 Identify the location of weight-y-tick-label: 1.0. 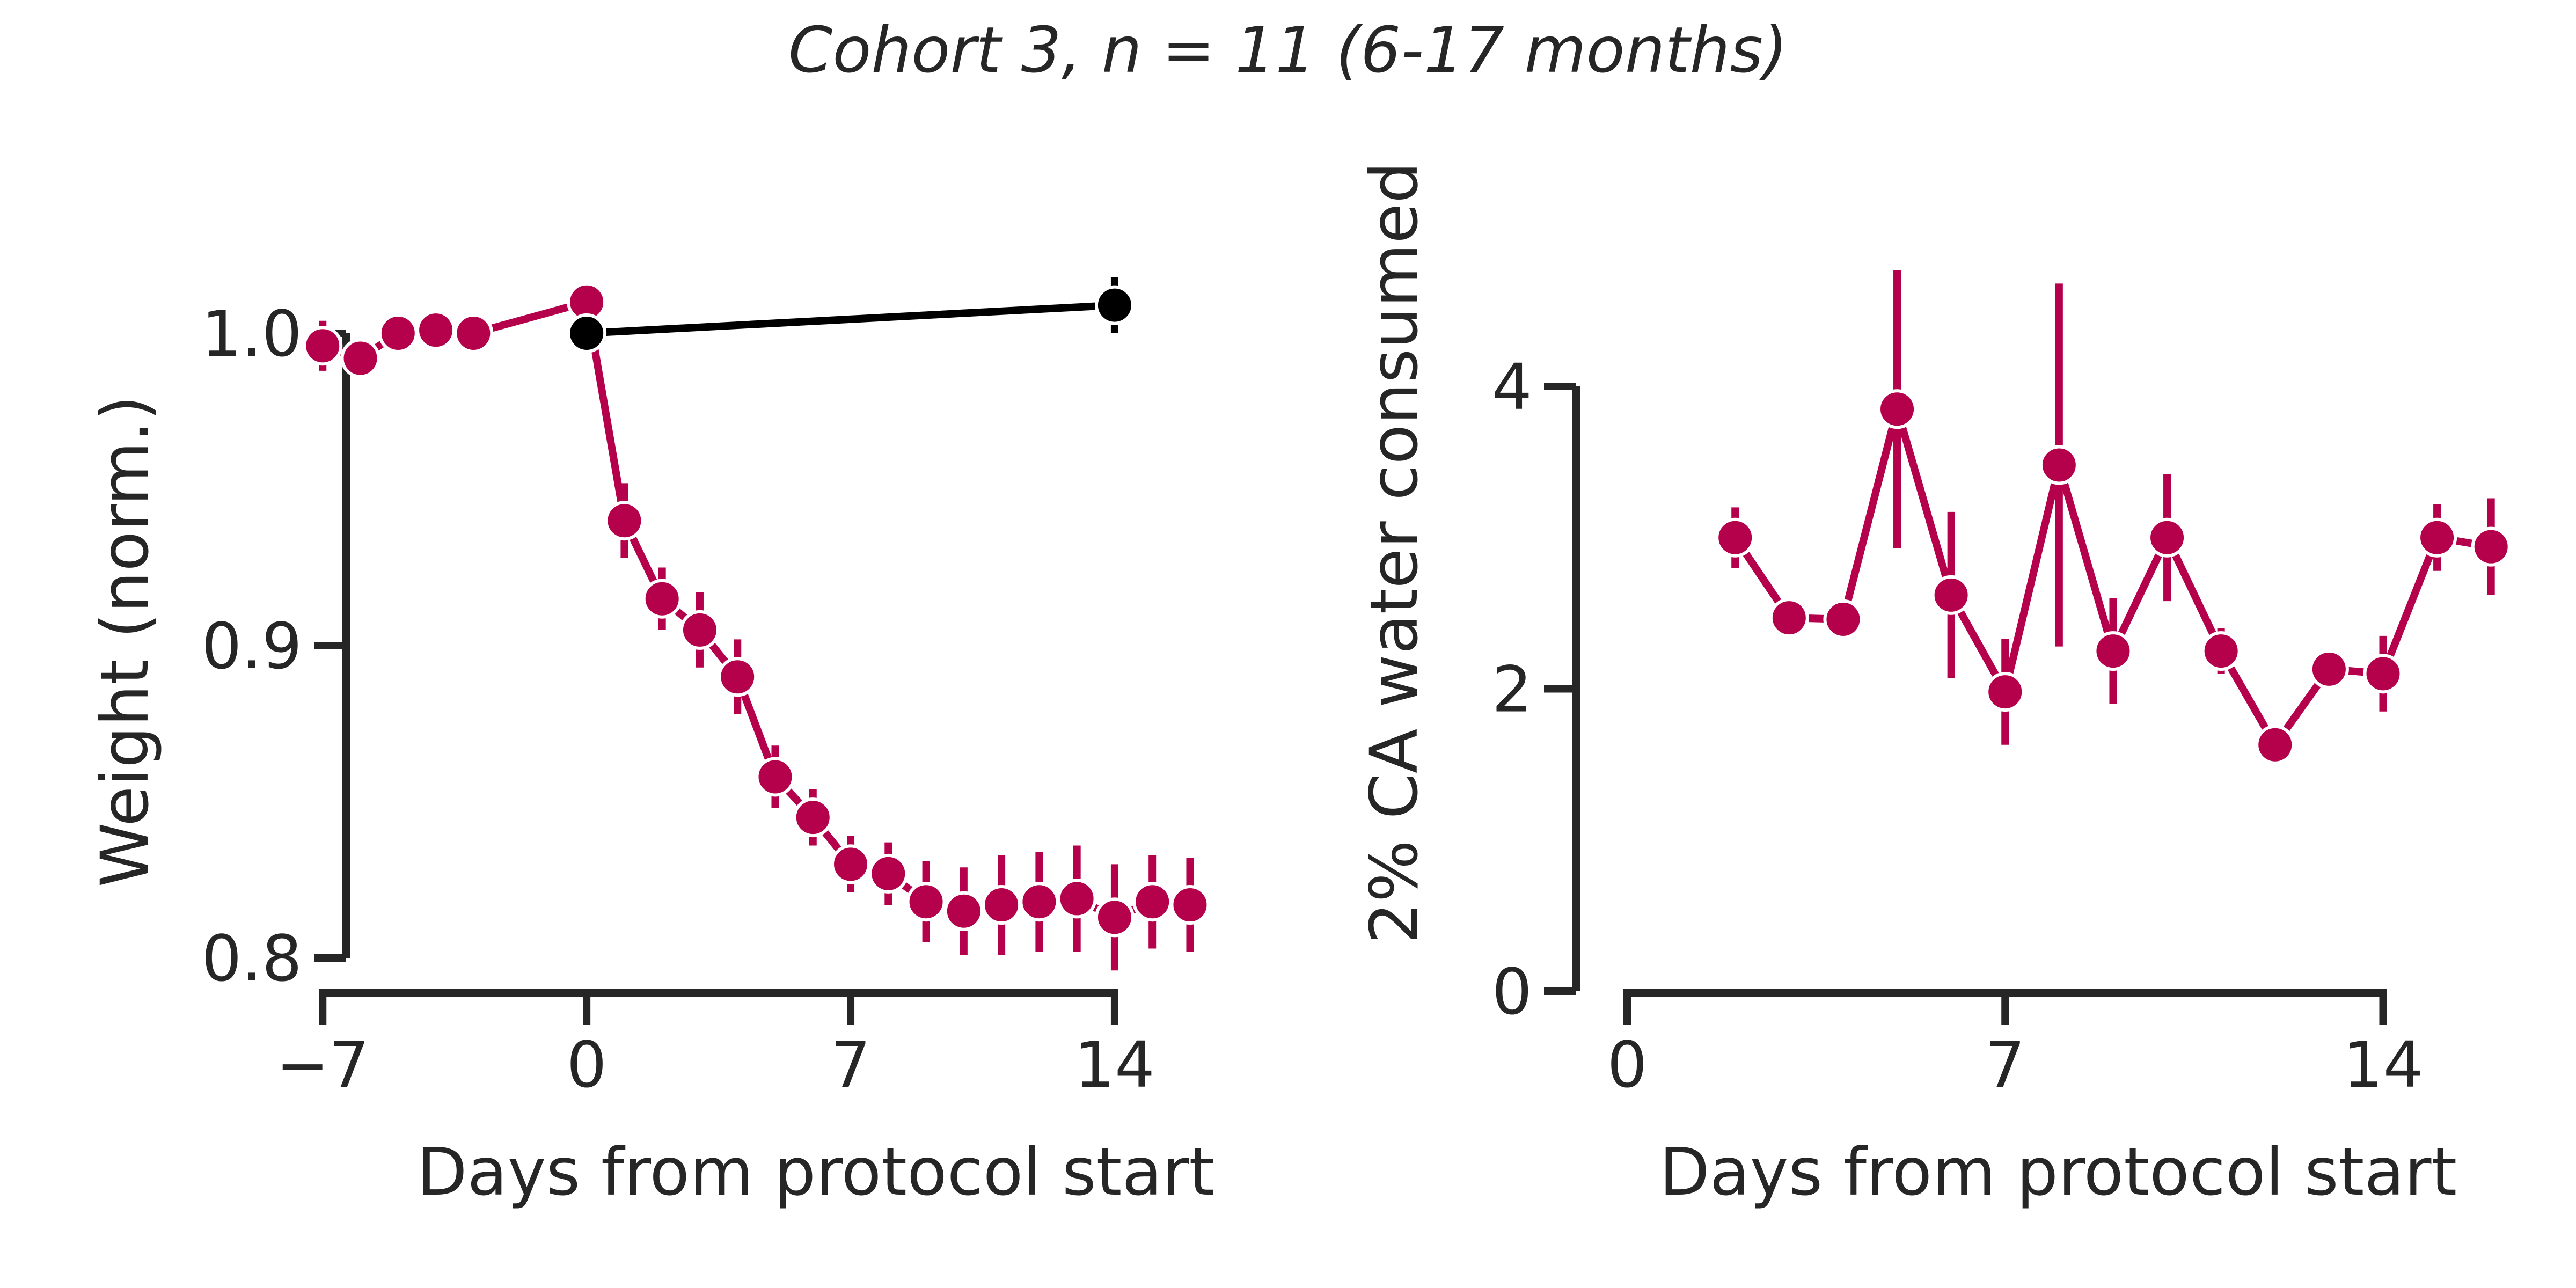
(251, 334).